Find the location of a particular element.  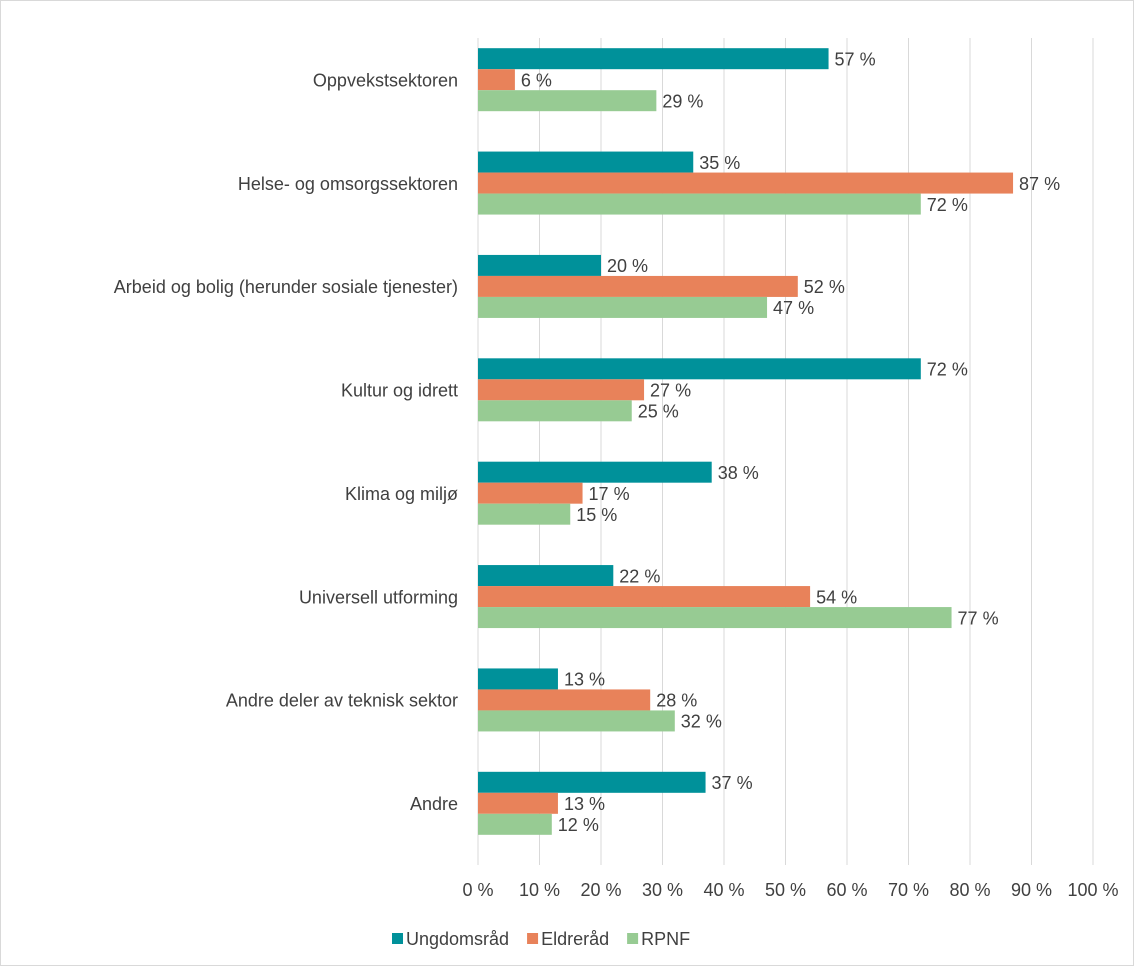

category-label: Andre is located at coordinates (434, 804).